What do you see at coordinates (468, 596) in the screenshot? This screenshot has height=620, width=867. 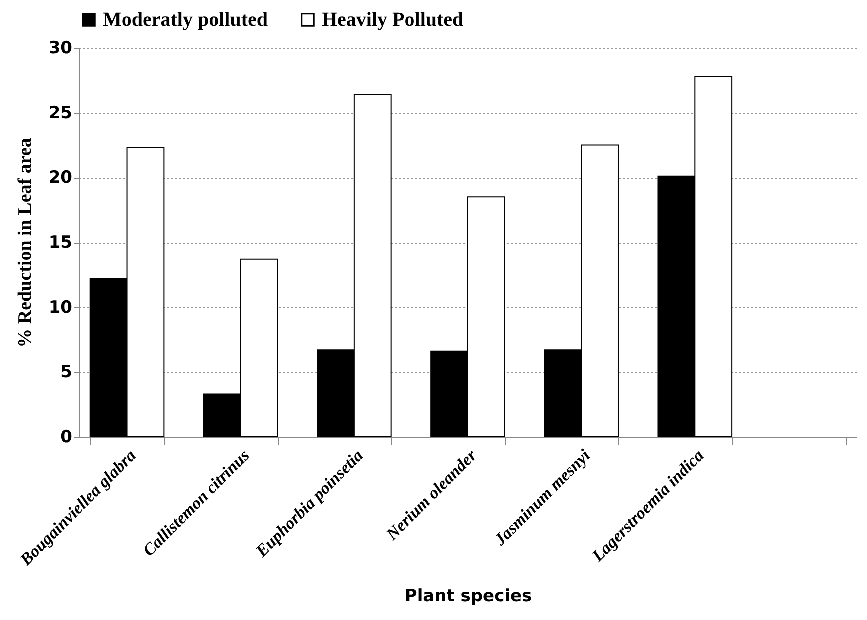 I see `x-axis-title: Plant species` at bounding box center [468, 596].